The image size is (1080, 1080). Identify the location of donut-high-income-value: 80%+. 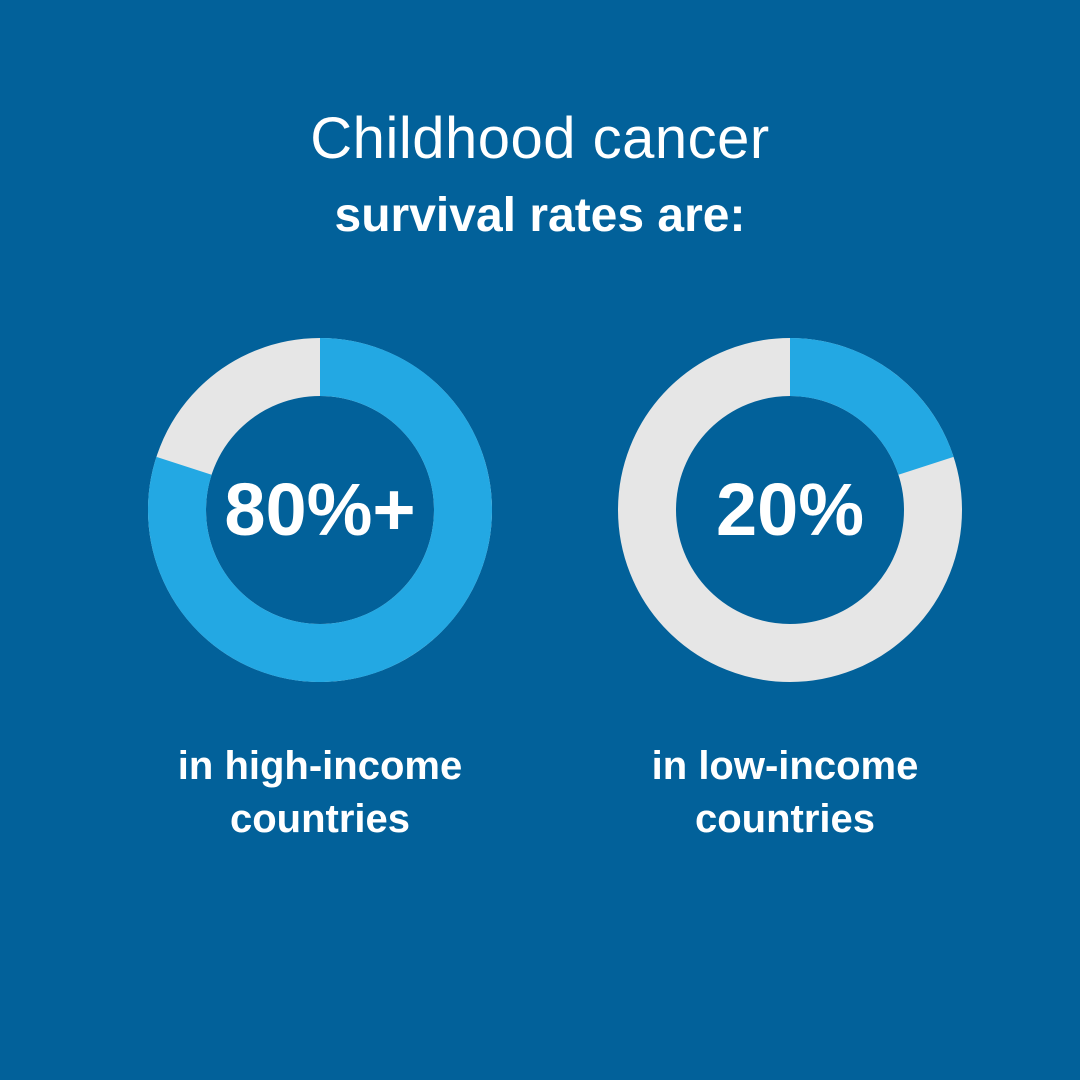
(320, 509).